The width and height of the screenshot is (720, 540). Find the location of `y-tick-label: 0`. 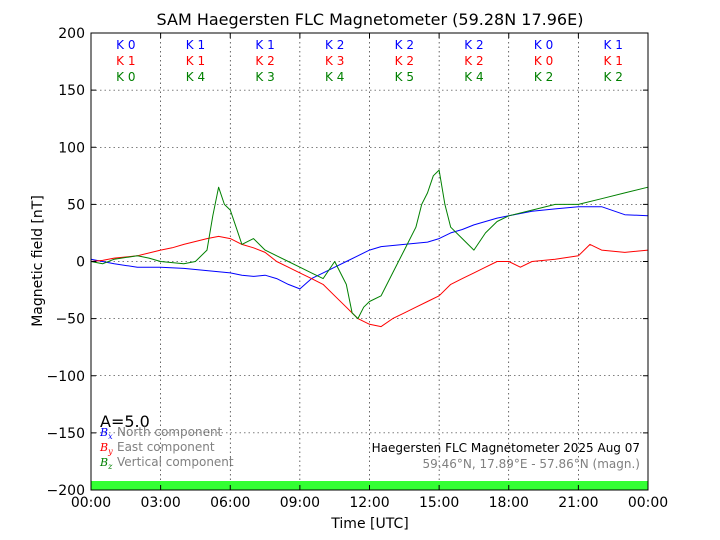

y-tick-label: 0 is located at coordinates (80, 263).